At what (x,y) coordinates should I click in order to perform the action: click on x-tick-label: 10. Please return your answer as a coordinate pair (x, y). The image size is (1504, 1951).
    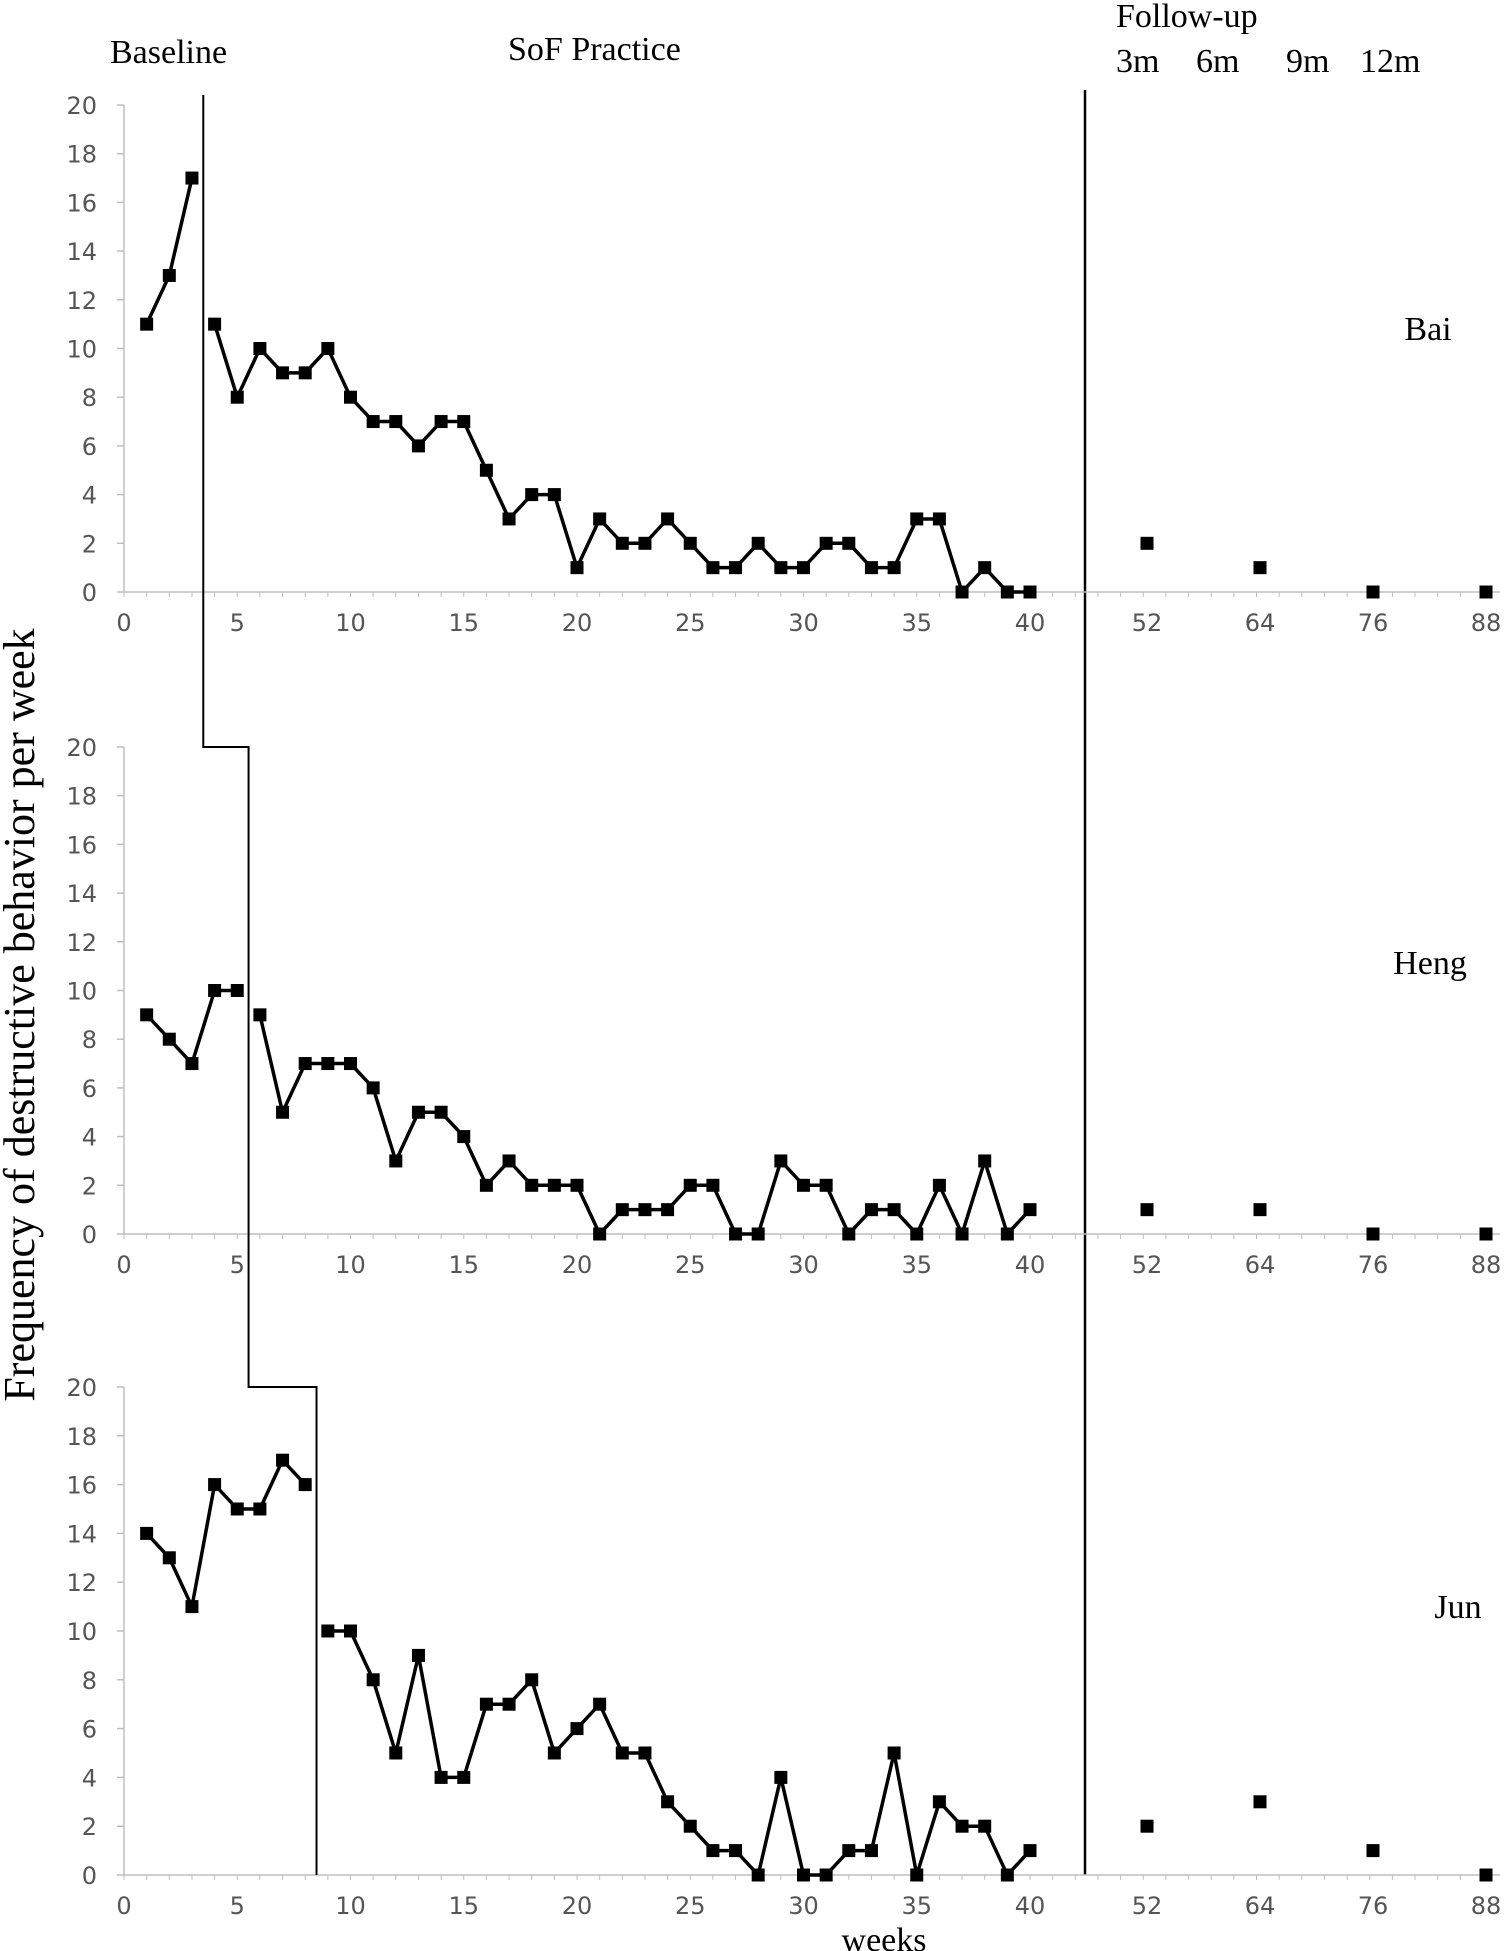
    Looking at the image, I should click on (350, 1906).